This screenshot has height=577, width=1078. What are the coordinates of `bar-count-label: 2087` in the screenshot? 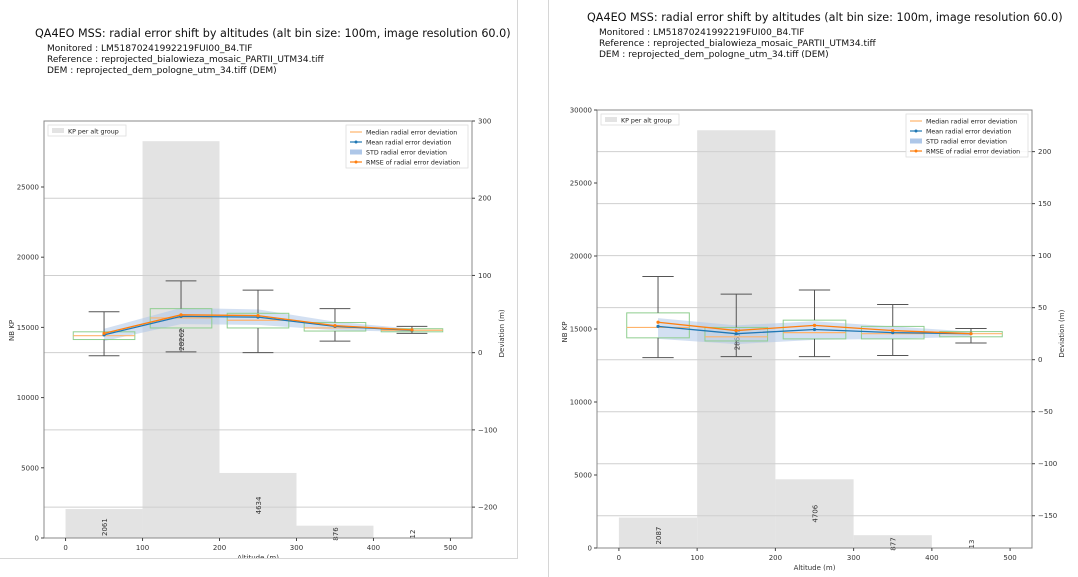 It's located at (659, 536).